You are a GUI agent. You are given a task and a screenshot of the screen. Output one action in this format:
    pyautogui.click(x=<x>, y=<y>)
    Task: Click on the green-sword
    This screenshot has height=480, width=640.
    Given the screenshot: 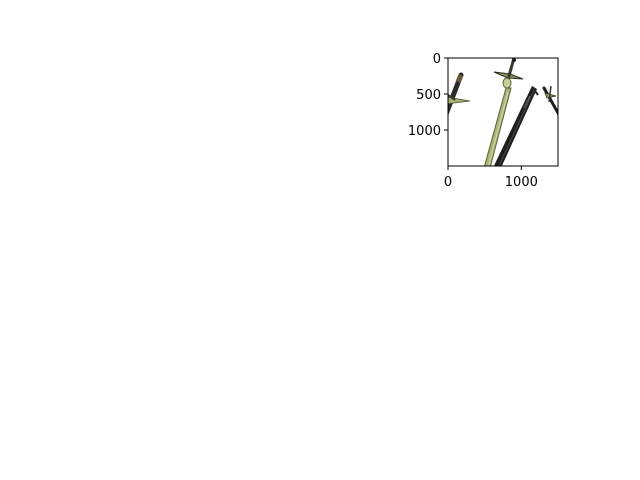 What is the action you would take?
    pyautogui.click(x=504, y=112)
    